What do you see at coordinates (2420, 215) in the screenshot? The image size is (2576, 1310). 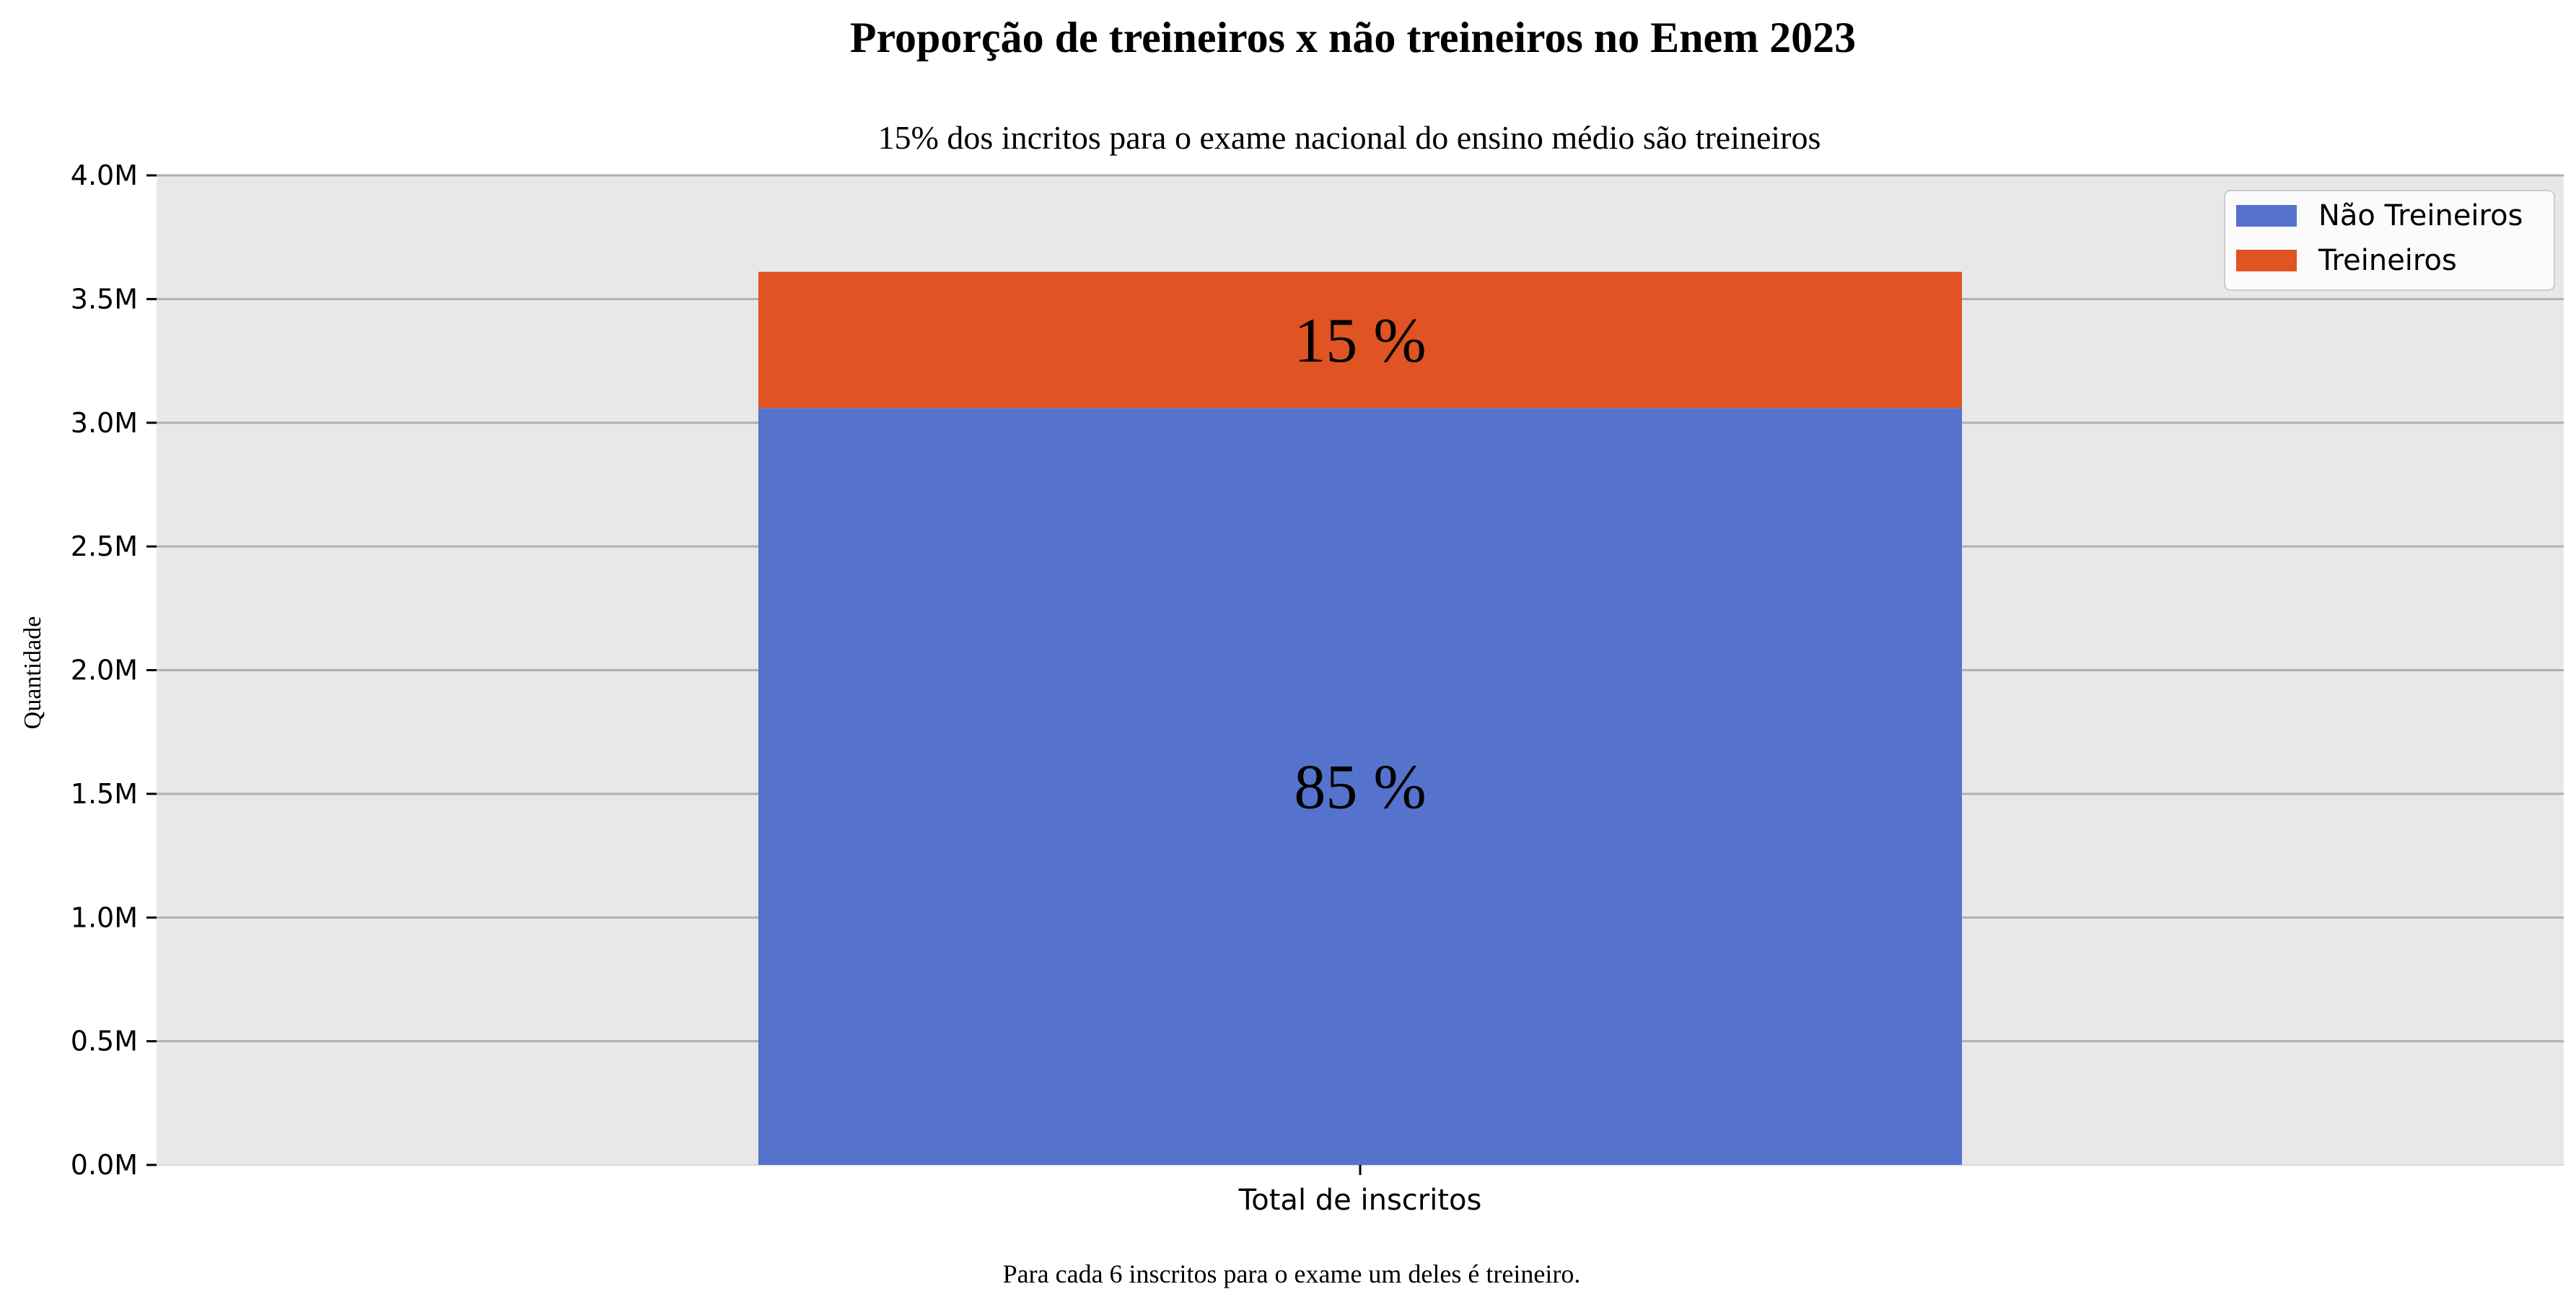 I see `legend-label: Não Treineiros` at bounding box center [2420, 215].